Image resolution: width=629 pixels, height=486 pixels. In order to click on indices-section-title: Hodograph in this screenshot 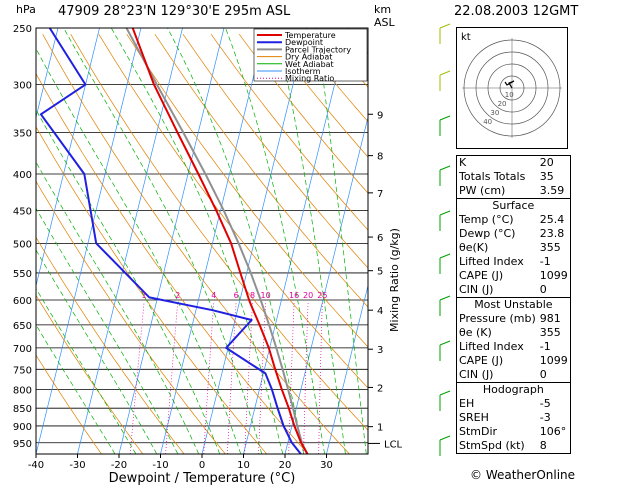, I will do `click(513, 389)`.